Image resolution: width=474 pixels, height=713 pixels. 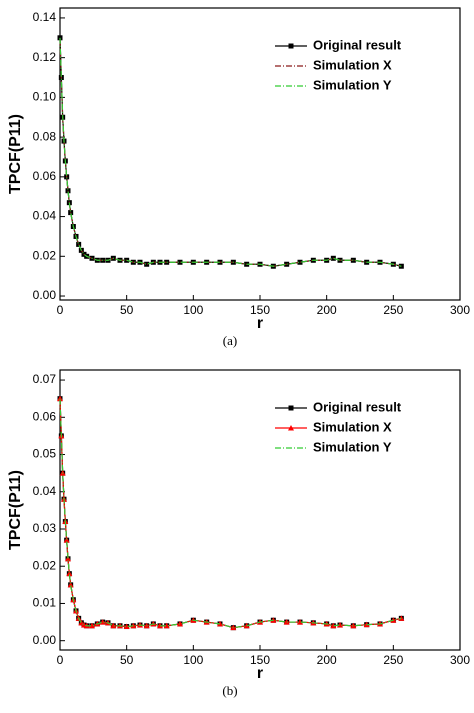 What do you see at coordinates (45, 97) in the screenshot?
I see `y-tick-label: 0.10` at bounding box center [45, 97].